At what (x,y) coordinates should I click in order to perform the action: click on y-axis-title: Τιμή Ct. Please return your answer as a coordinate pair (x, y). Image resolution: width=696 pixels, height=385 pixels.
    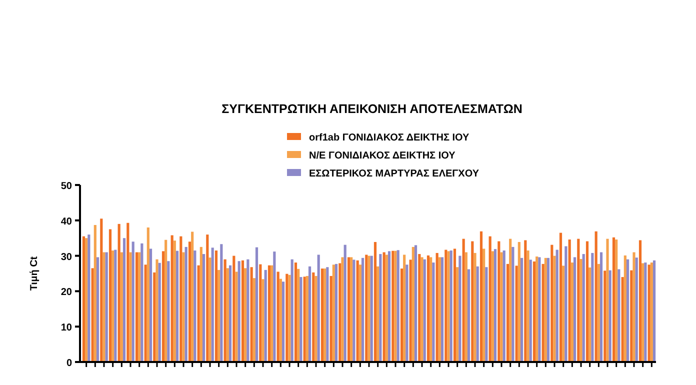
    Looking at the image, I should click on (34, 273).